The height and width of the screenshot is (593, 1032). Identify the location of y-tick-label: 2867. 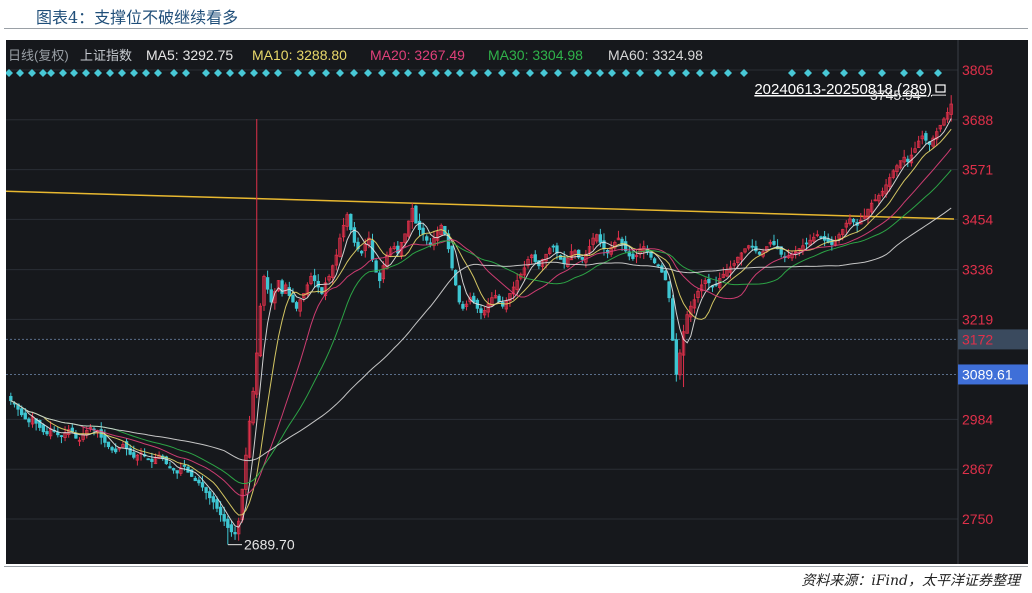
(977, 469).